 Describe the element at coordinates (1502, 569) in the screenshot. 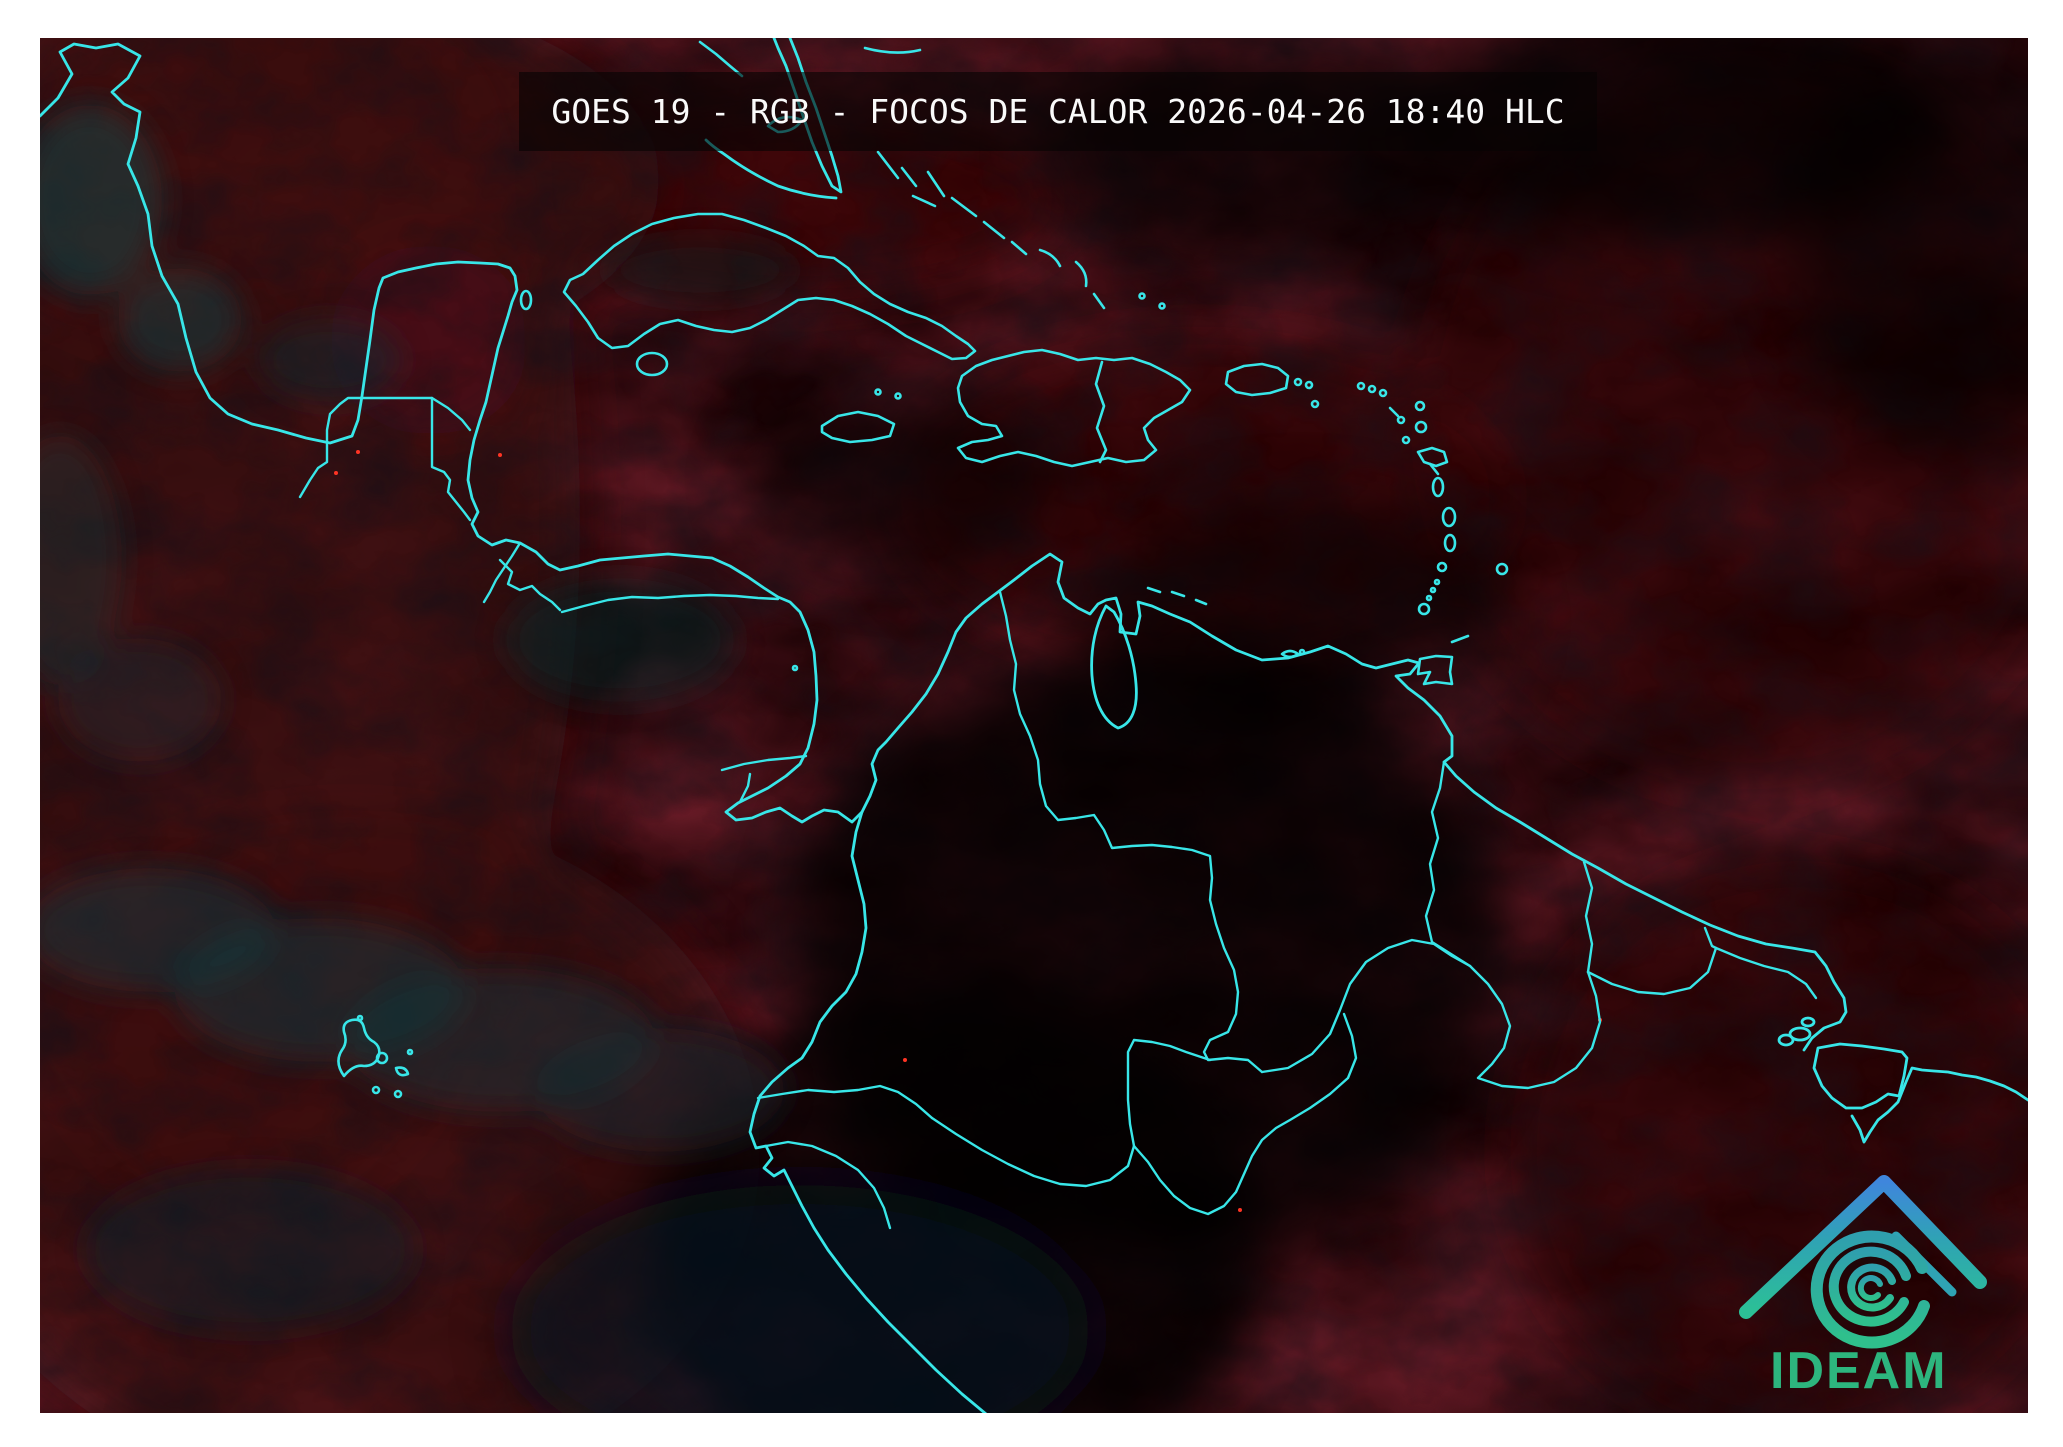

I see `island-barbados` at that location.